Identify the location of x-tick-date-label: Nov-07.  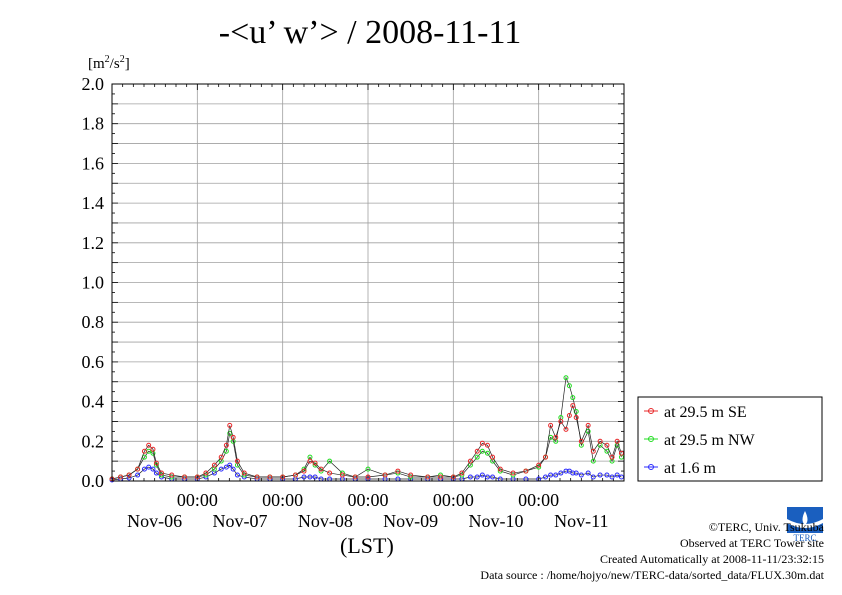
(240, 521).